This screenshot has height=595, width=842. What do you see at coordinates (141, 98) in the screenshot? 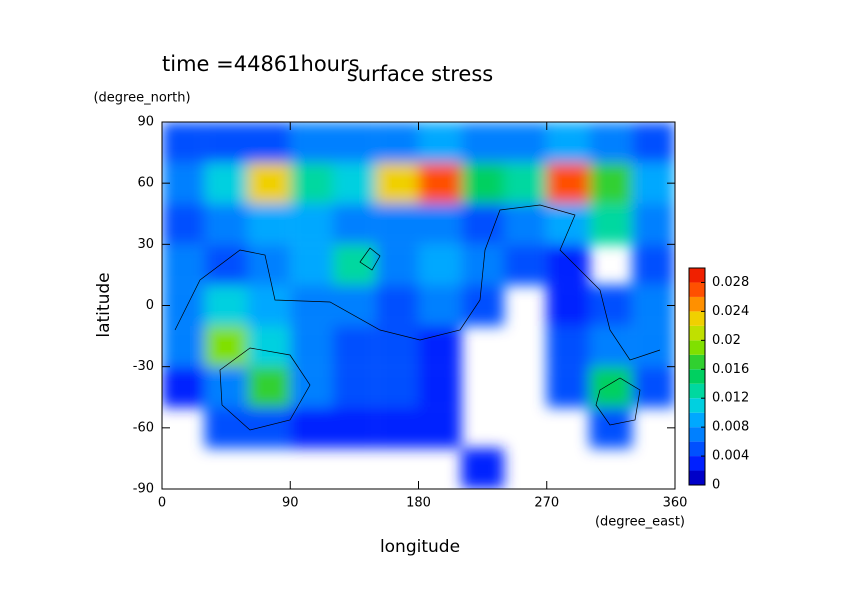
I see `y-unit: (degree_north)` at bounding box center [141, 98].